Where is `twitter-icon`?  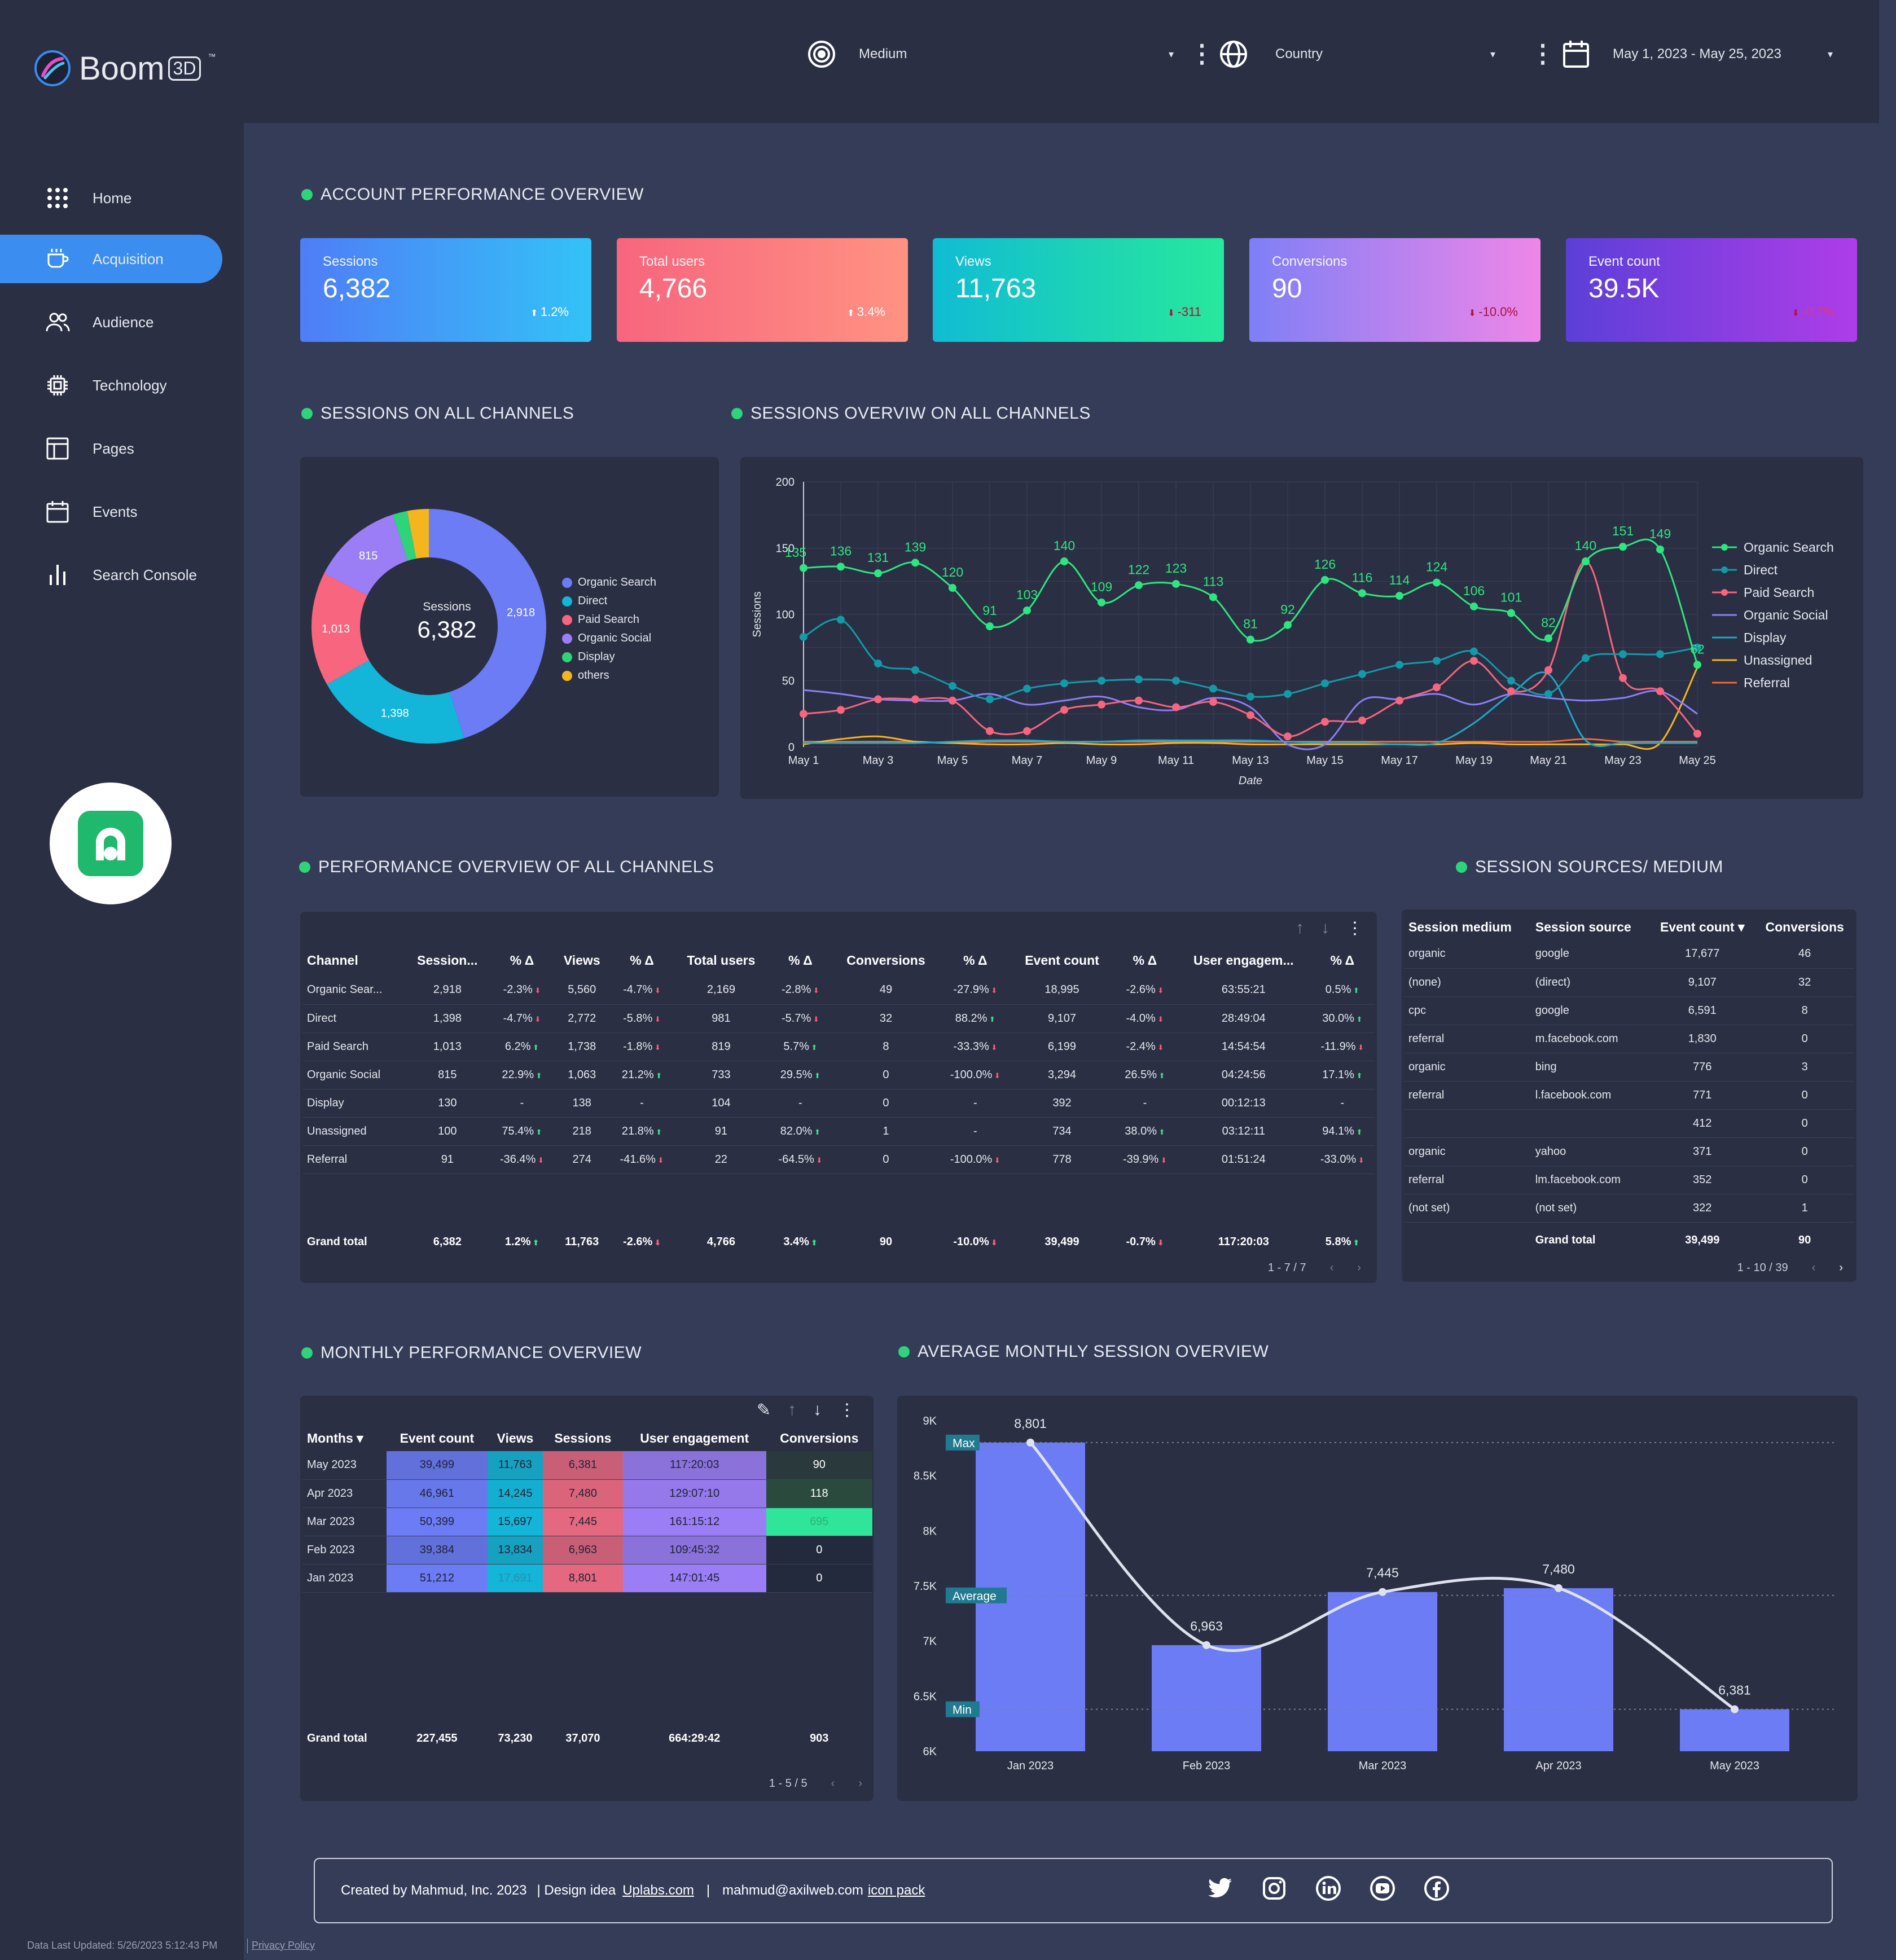
twitter-icon is located at coordinates (1220, 1888).